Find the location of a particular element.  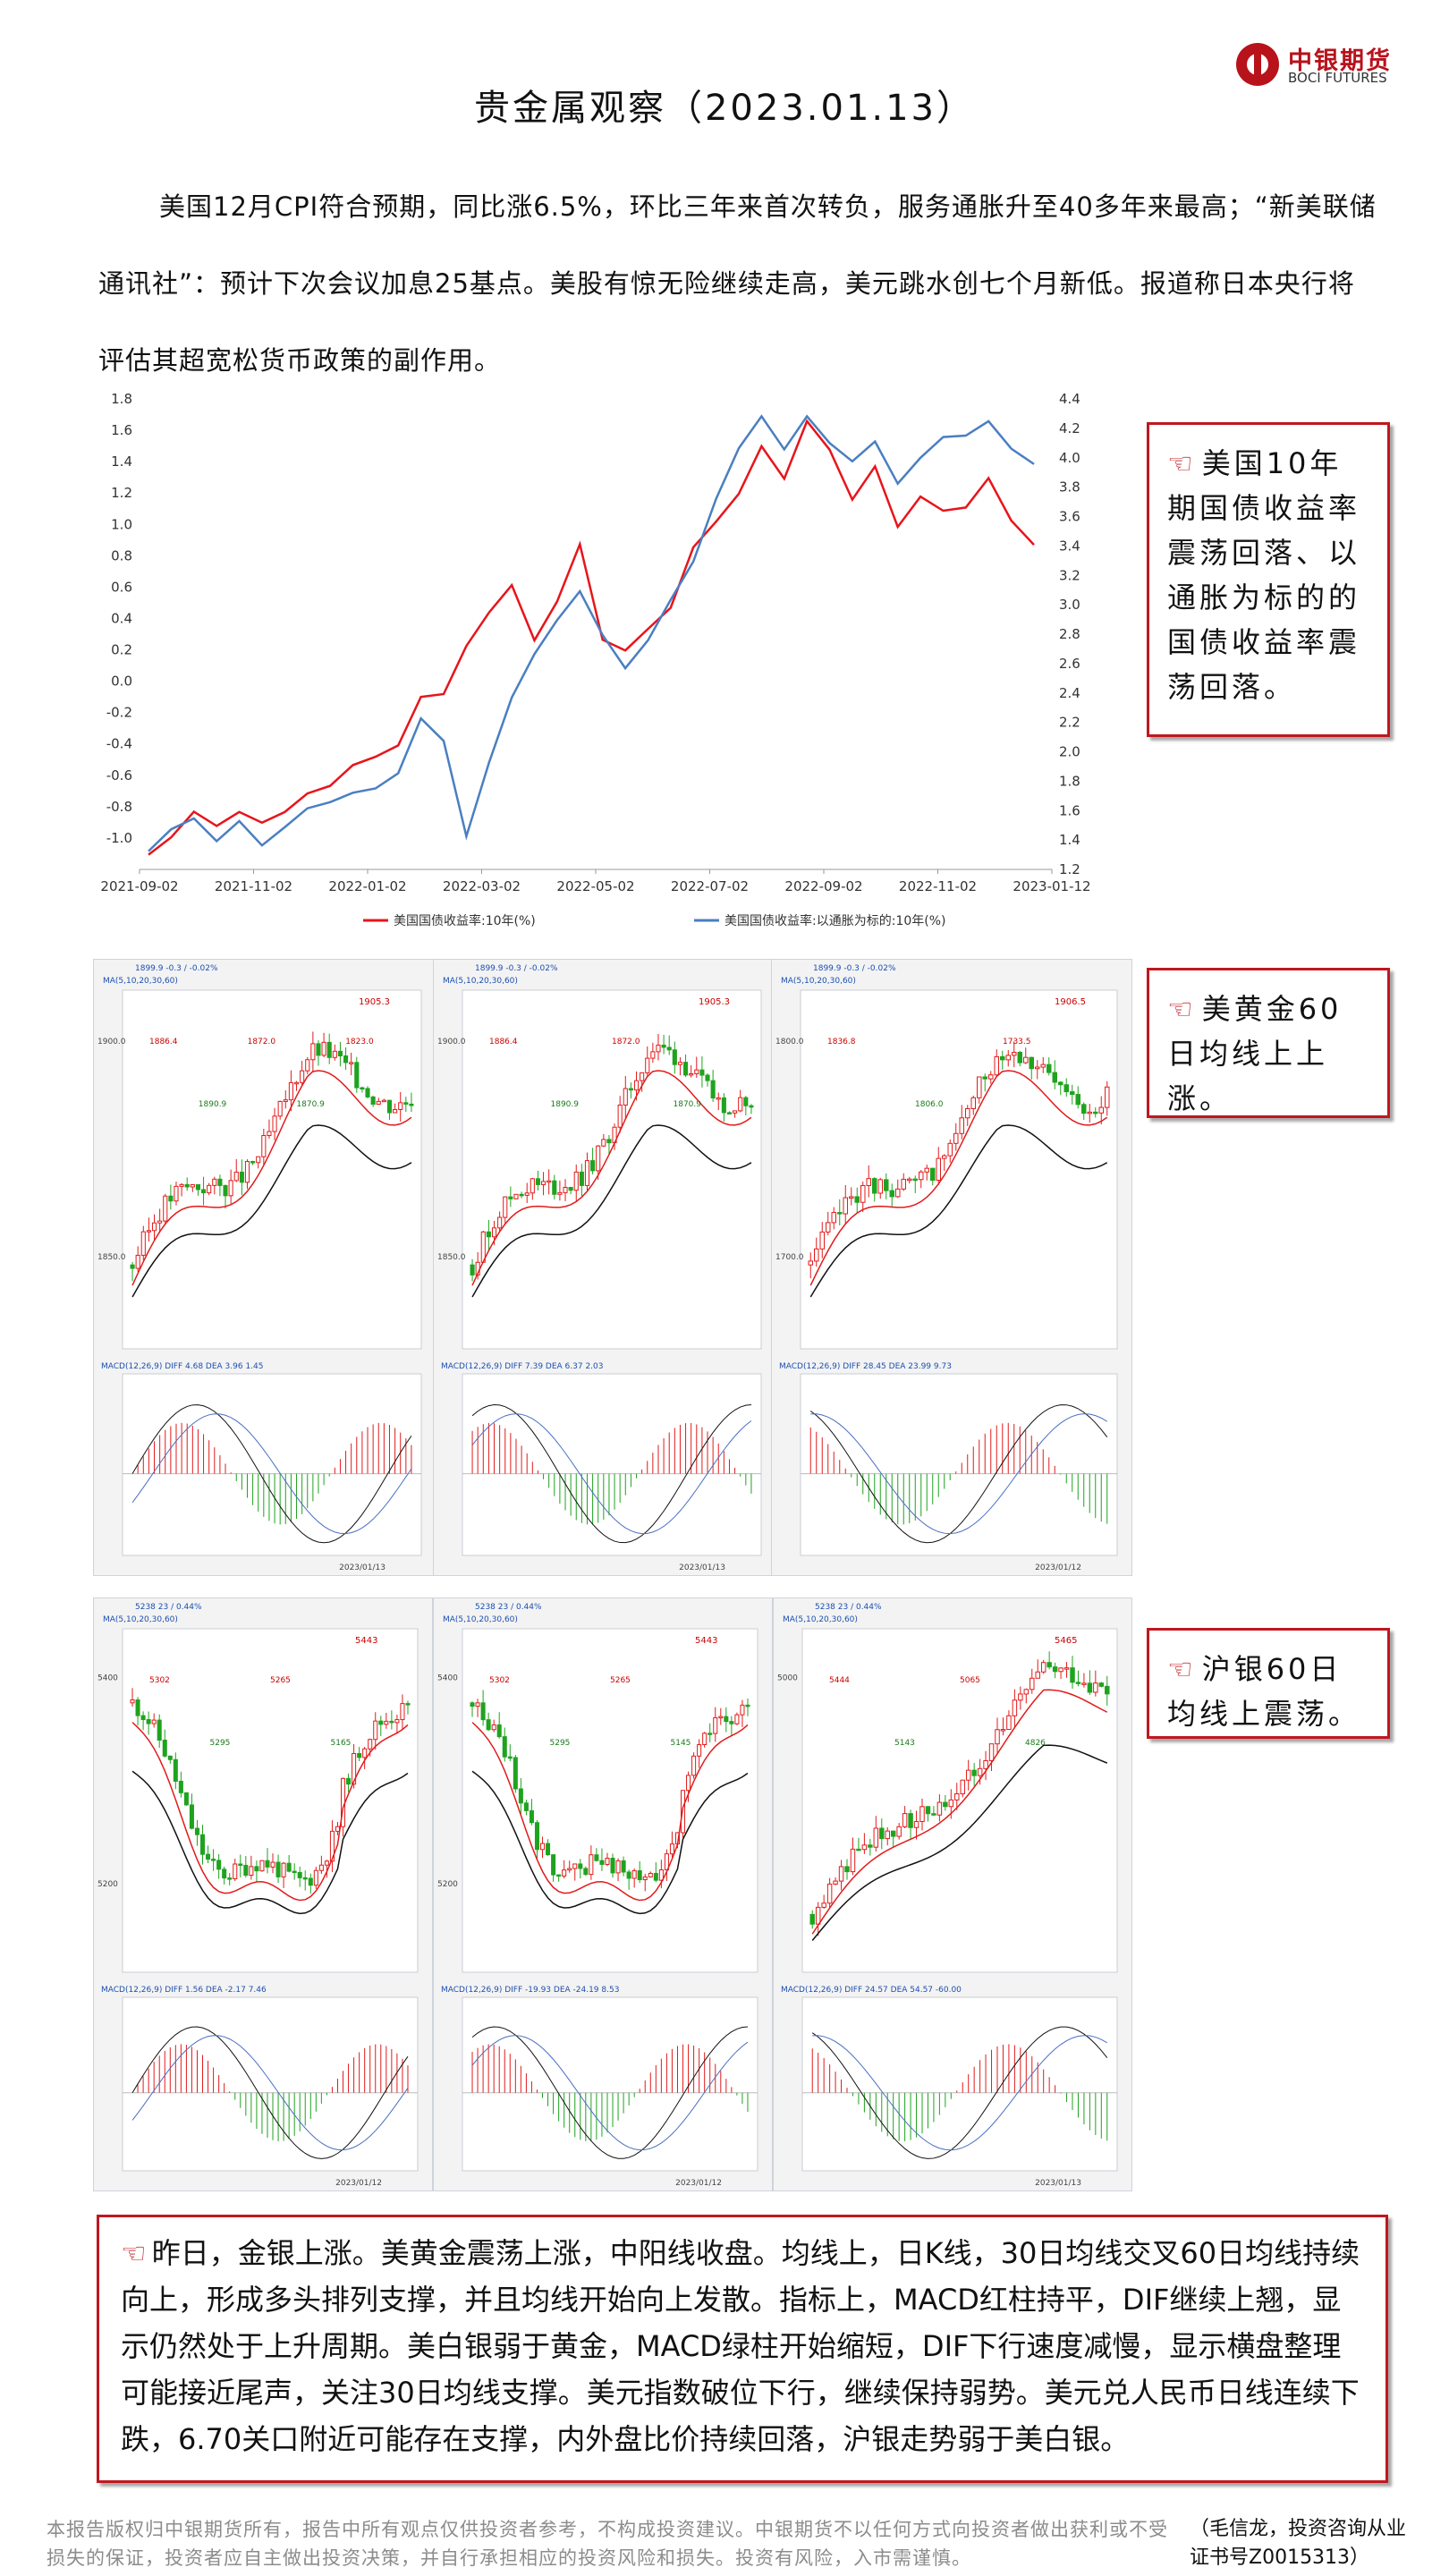

price-axis-label-low: 5200 is located at coordinates (447, 1884).